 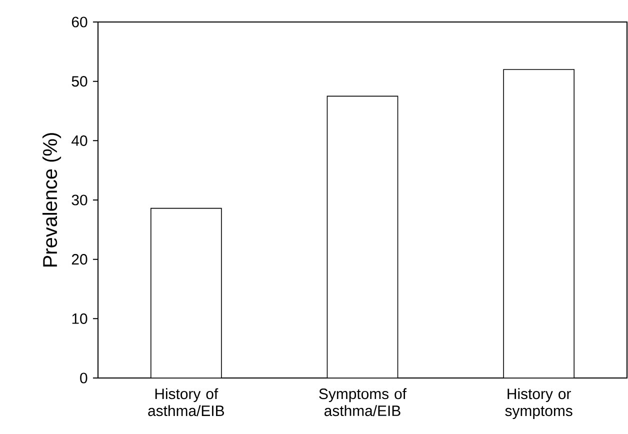 I want to click on y-axis-title: Prevalence (%), so click(x=52, y=199).